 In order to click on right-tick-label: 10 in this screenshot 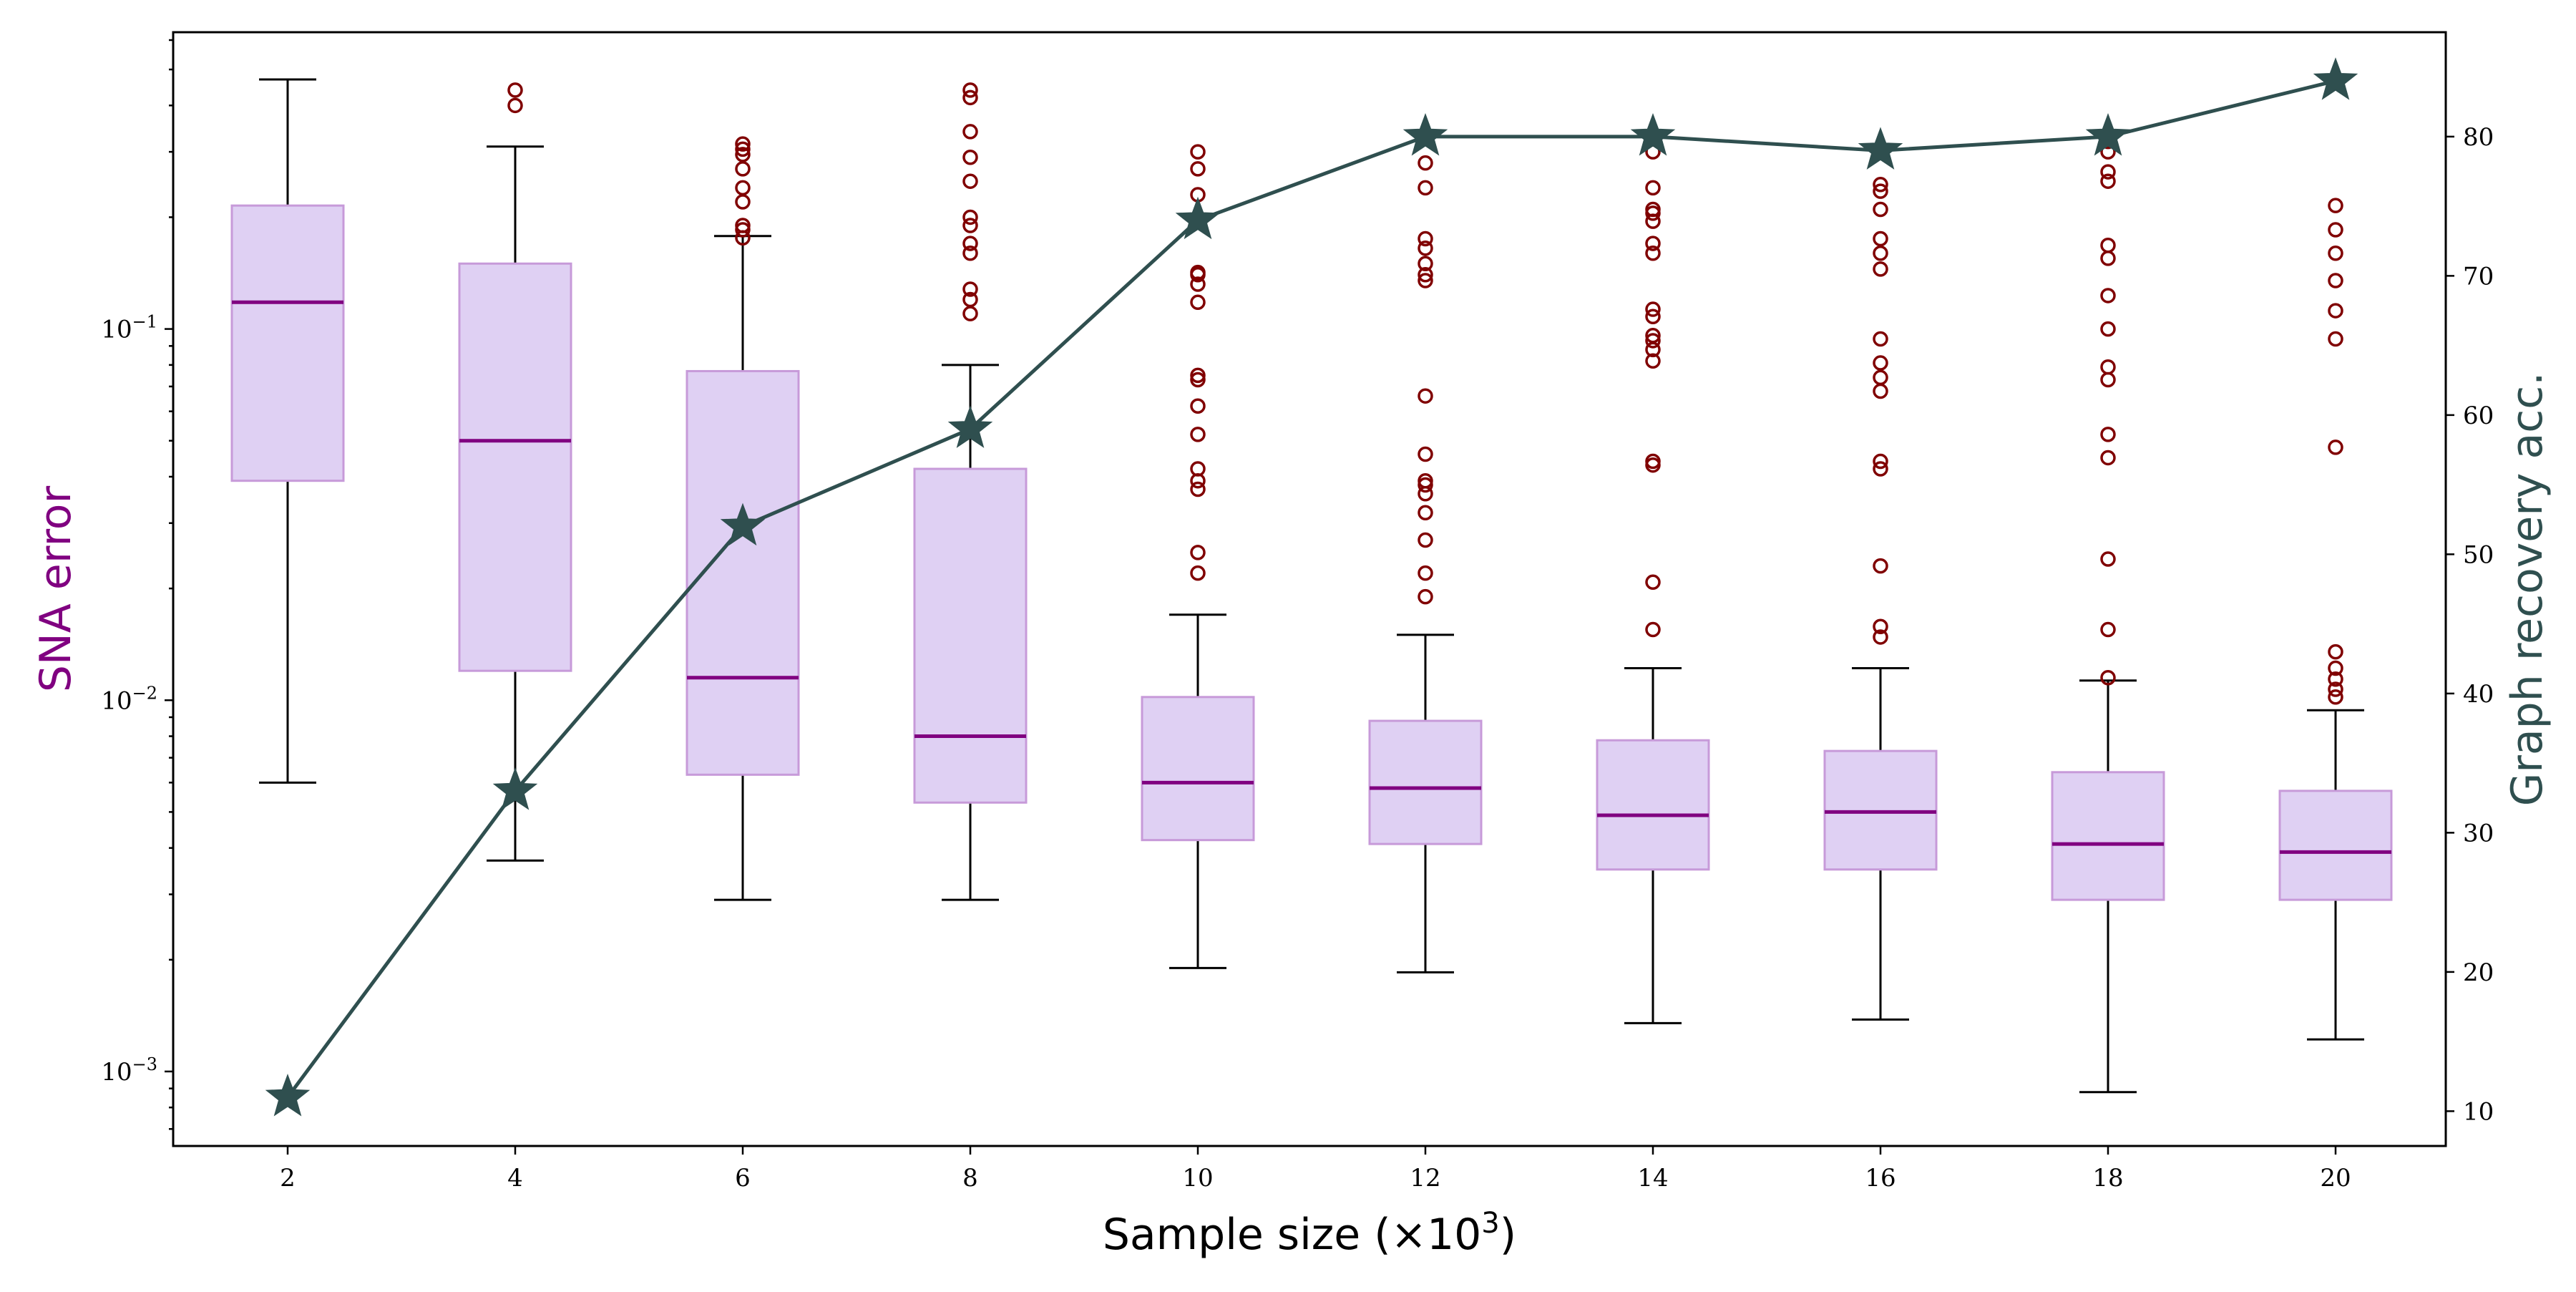, I will do `click(2478, 1111)`.